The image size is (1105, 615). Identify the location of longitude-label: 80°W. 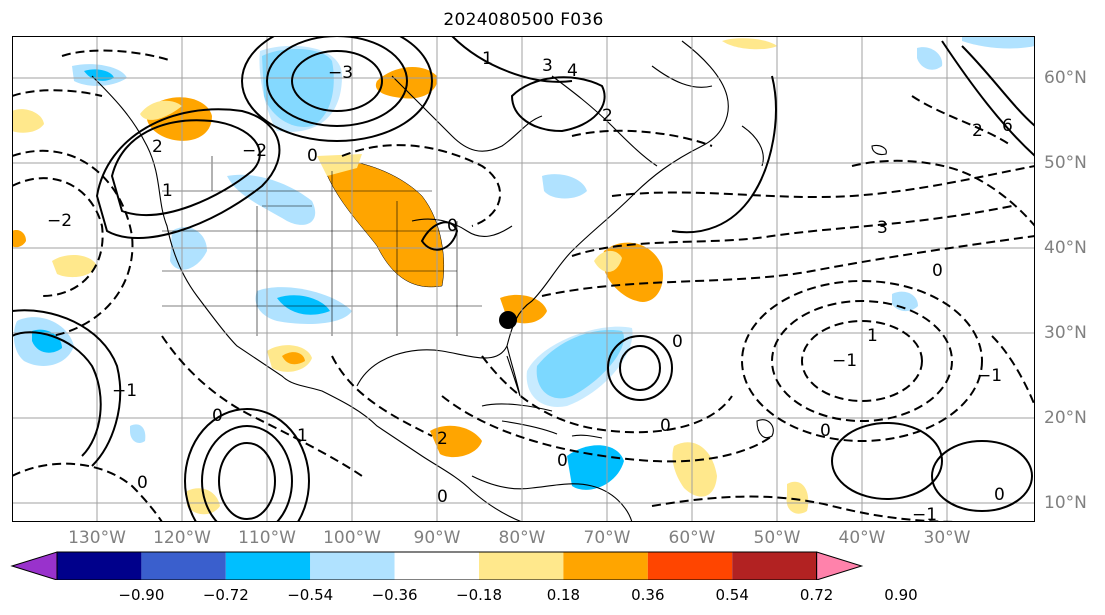
(522, 538).